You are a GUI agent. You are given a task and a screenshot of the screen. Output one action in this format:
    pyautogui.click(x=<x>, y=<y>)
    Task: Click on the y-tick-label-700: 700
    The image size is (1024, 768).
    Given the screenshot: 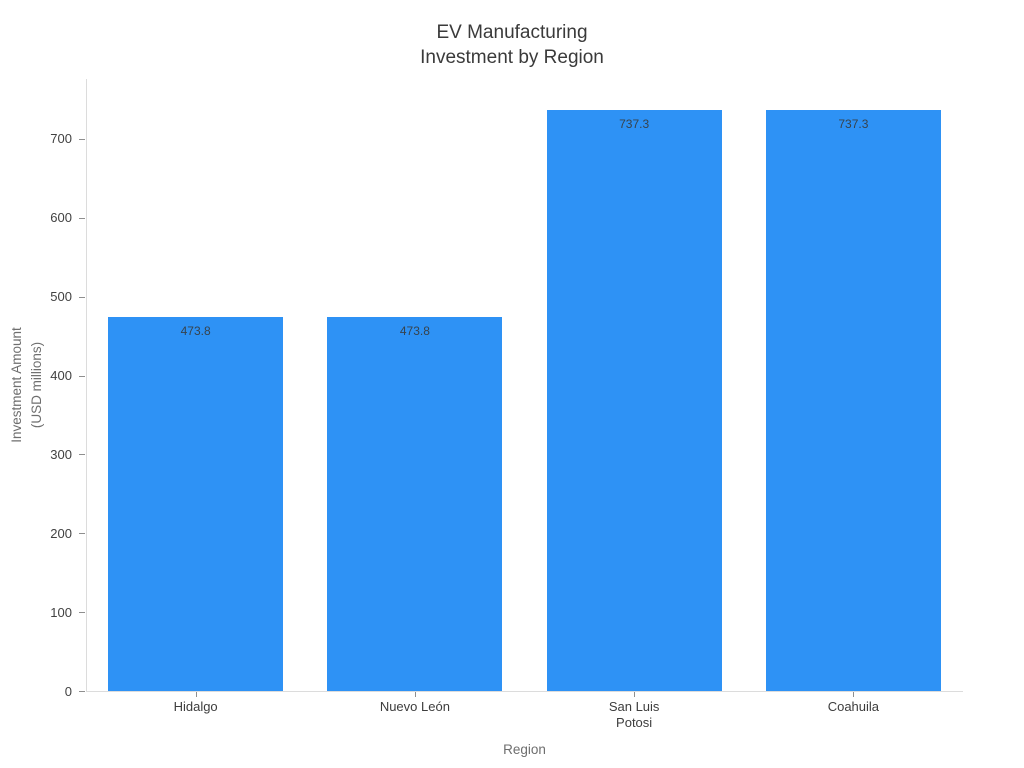 What is the action you would take?
    pyautogui.click(x=61, y=139)
    